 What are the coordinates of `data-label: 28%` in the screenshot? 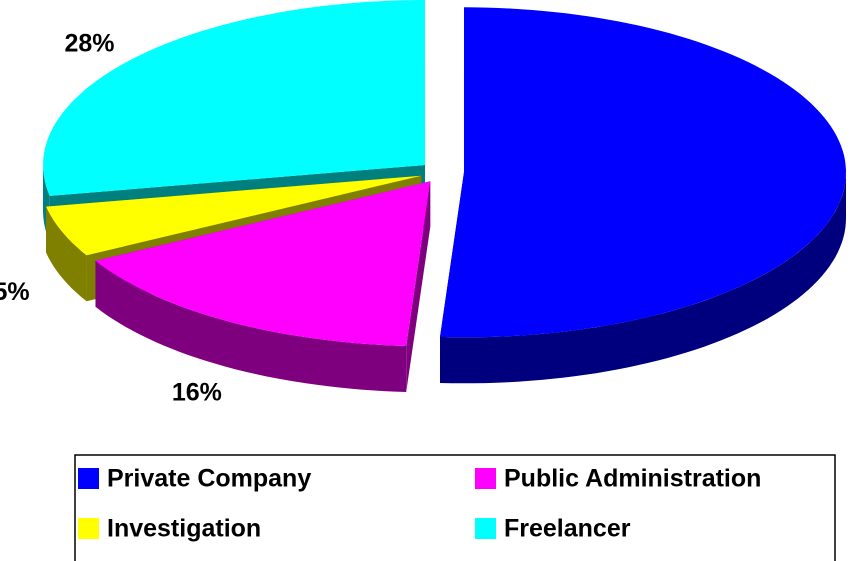 It's located at (89, 44).